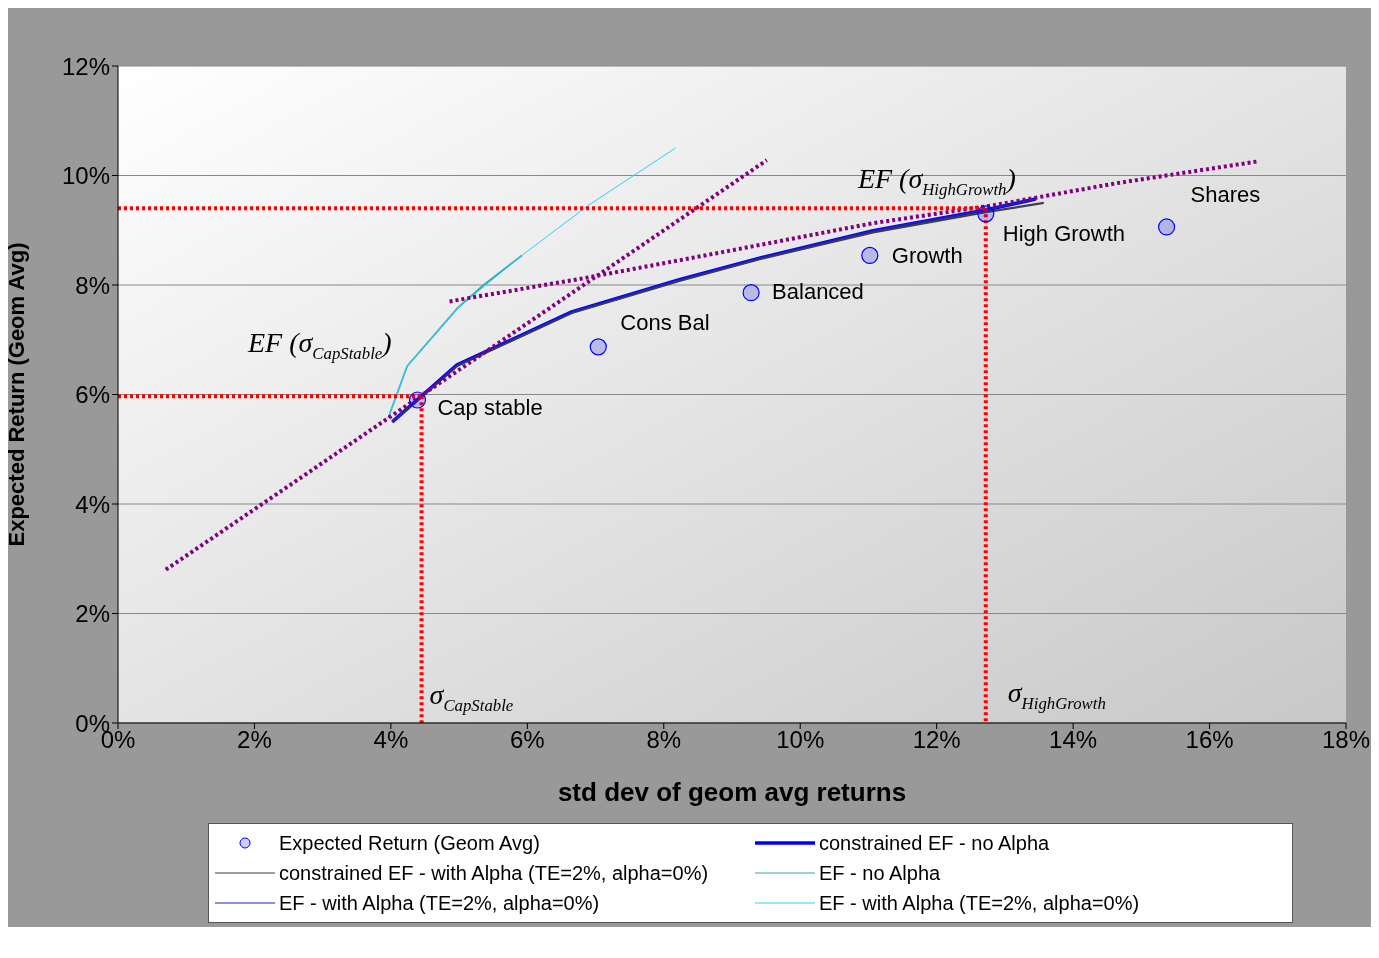  What do you see at coordinates (471, 697) in the screenshot?
I see `annotation: σ$_{CapStable}$` at bounding box center [471, 697].